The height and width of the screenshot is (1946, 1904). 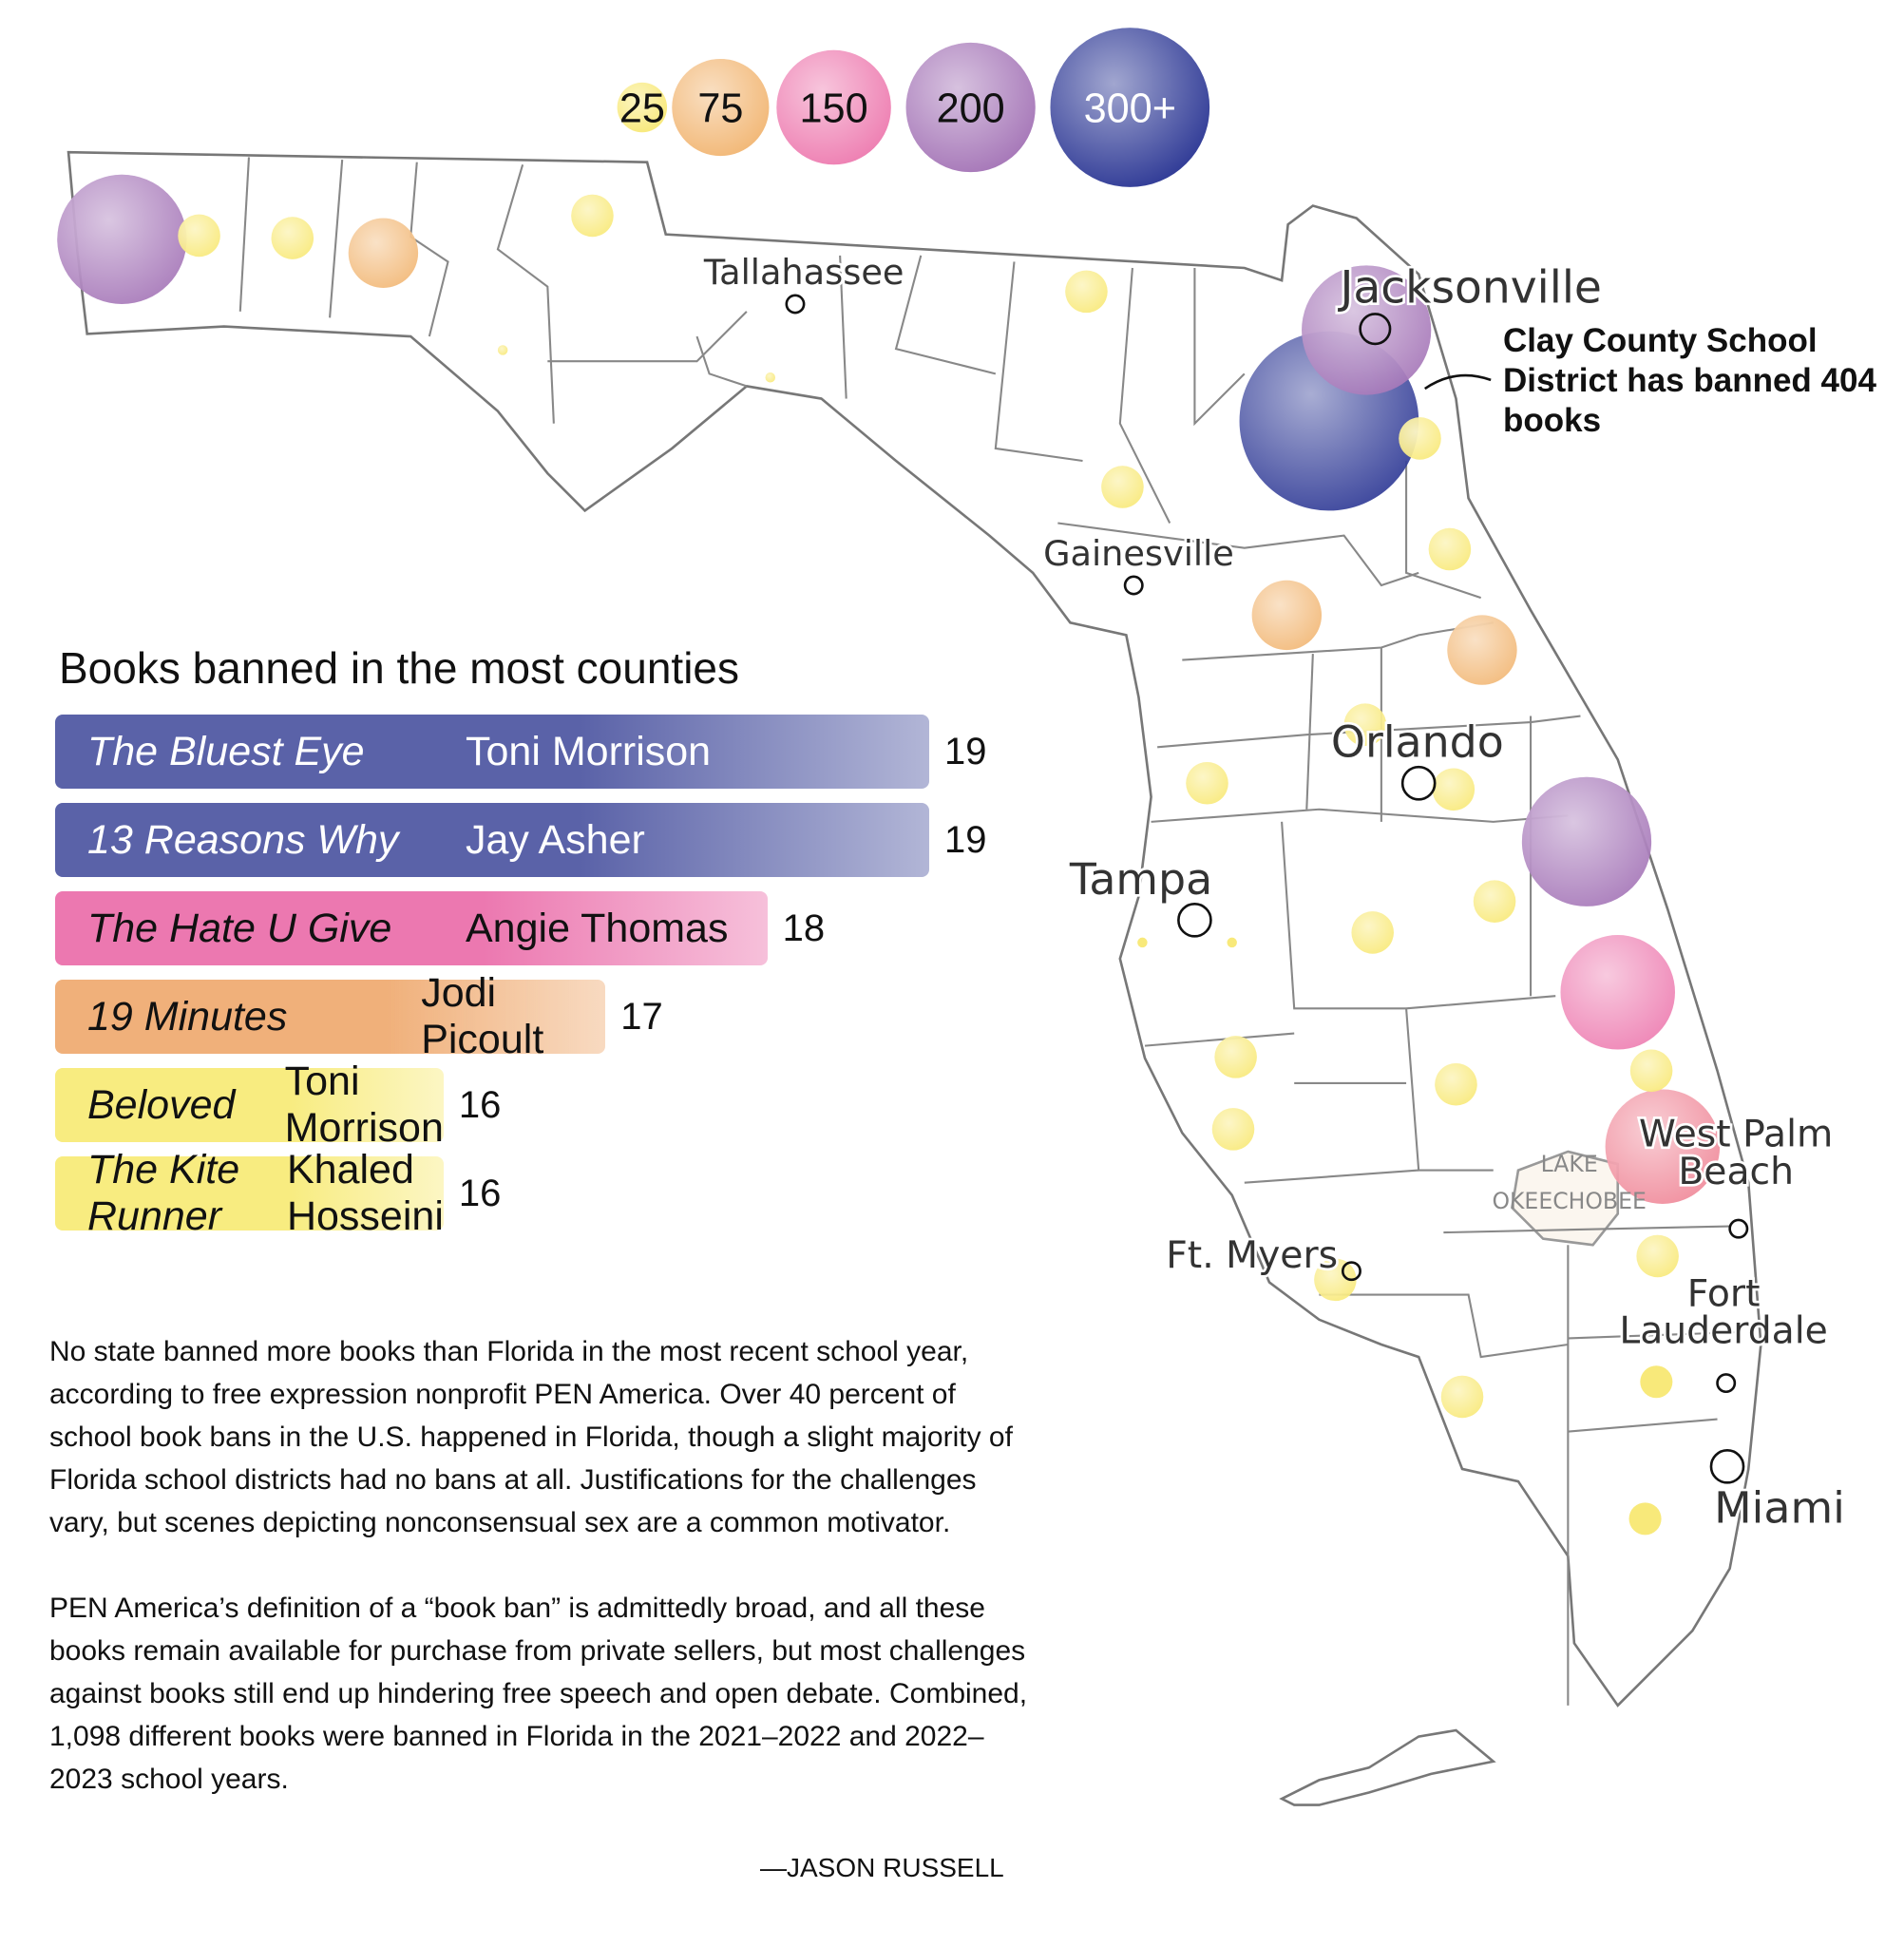 I want to click on book-title: Beloved, so click(x=161, y=1104).